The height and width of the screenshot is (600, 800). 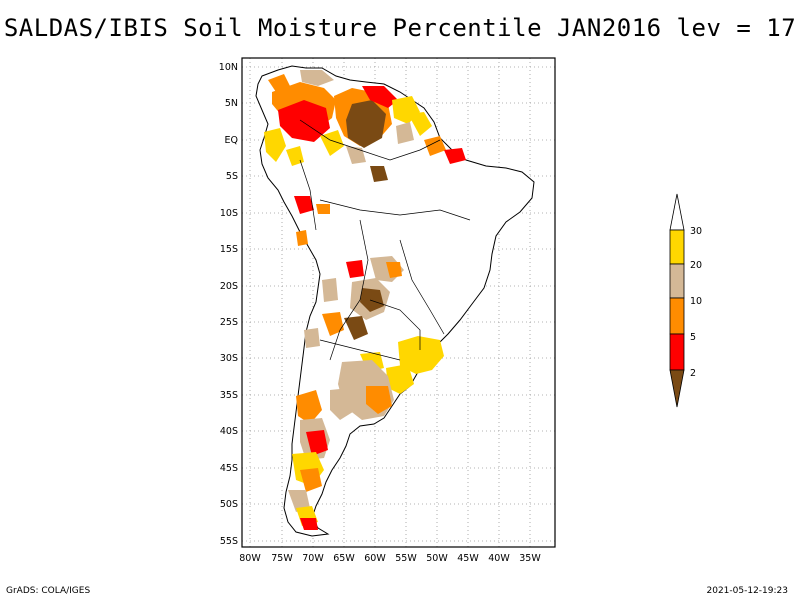 I want to click on legend-labels: 30 20 10 5 2, so click(x=696, y=302).